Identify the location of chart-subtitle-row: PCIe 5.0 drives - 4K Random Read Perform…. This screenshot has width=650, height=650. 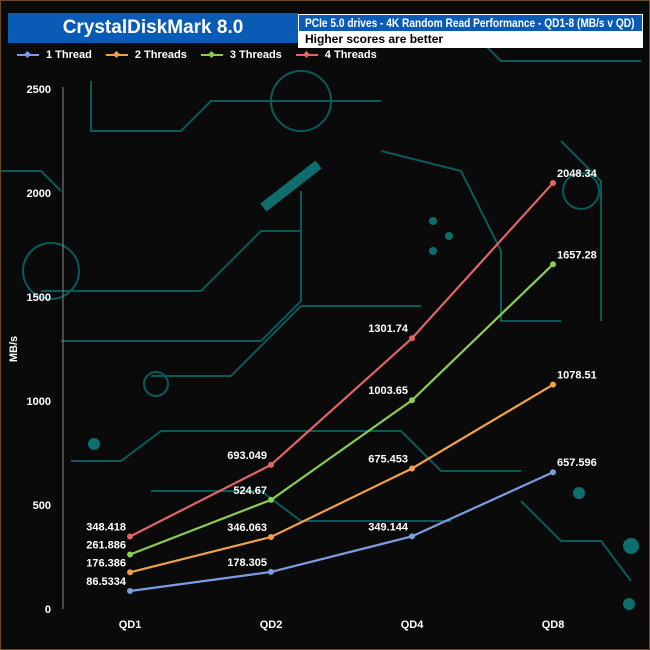
(470, 23).